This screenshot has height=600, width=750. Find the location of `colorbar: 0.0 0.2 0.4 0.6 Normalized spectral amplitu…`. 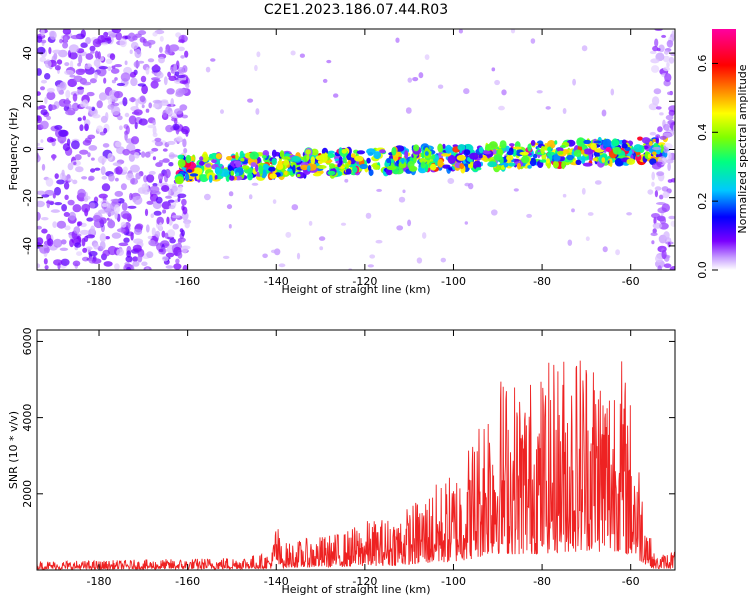

colorbar: 0.0 0.2 0.4 0.6 Normalized spectral amplitu… is located at coordinates (722, 154).